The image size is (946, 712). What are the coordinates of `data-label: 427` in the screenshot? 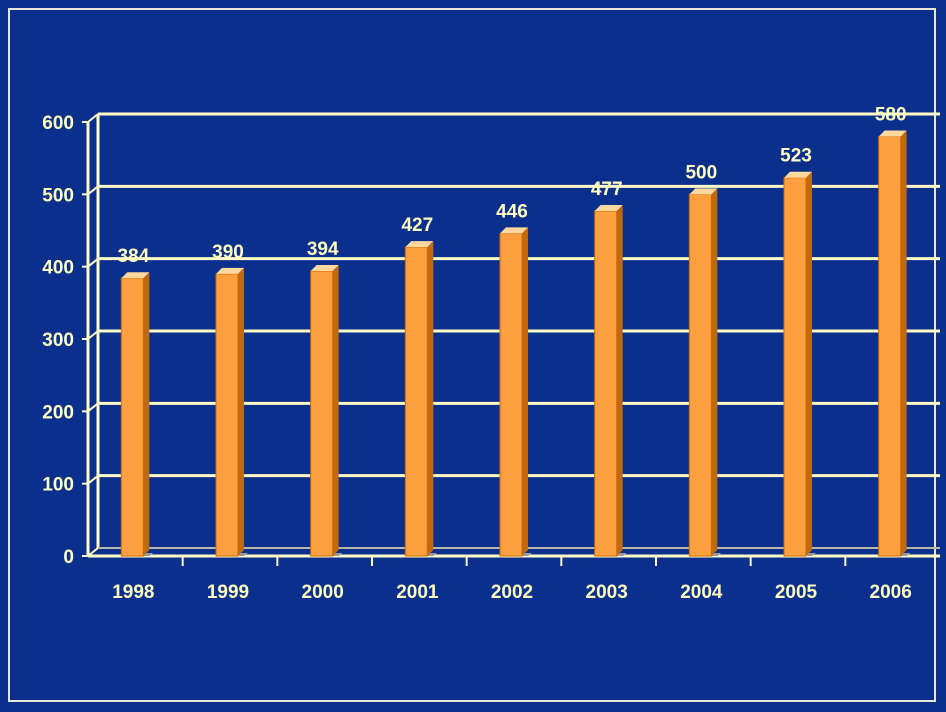 It's located at (417, 225).